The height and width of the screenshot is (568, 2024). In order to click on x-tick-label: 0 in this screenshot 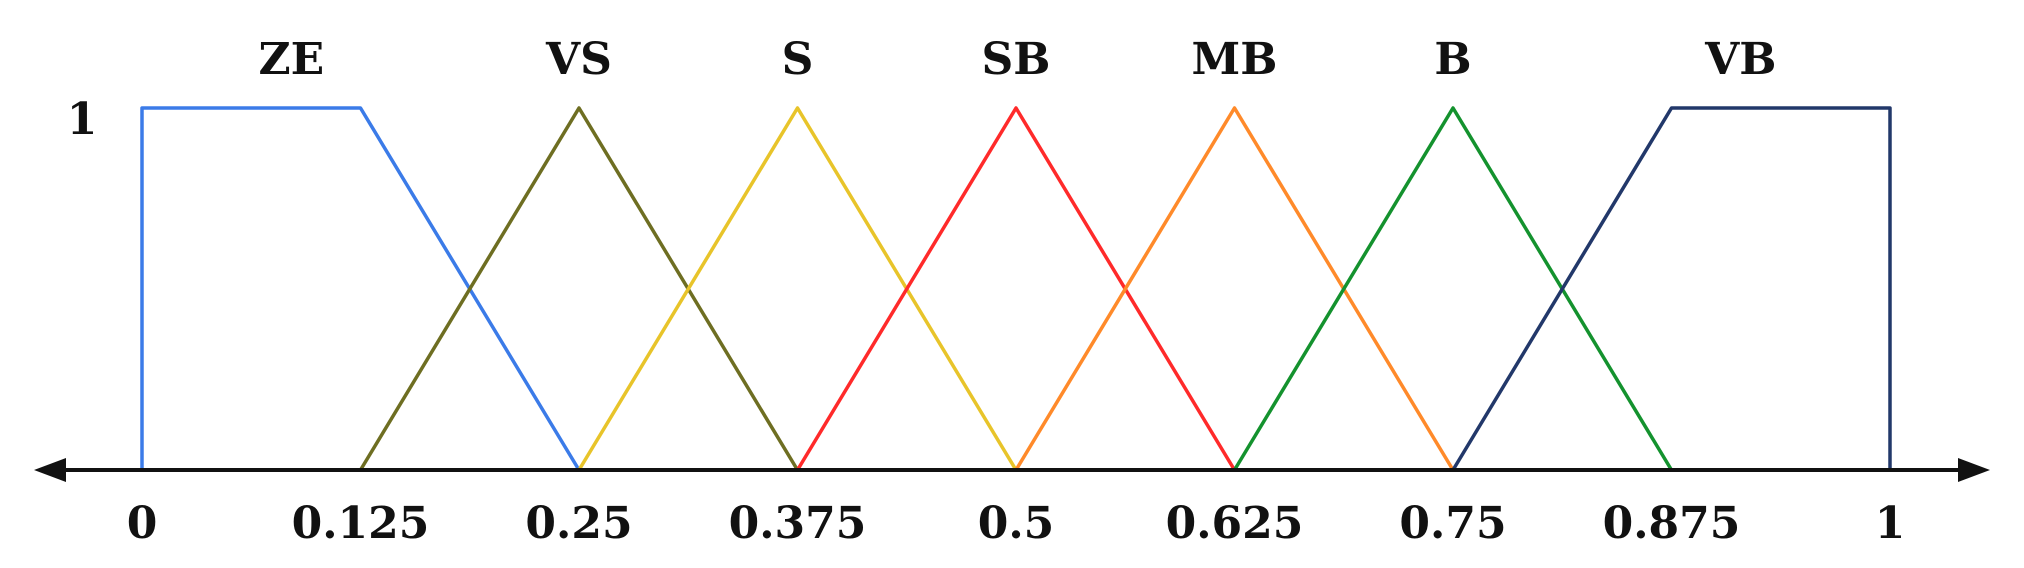, I will do `click(142, 523)`.